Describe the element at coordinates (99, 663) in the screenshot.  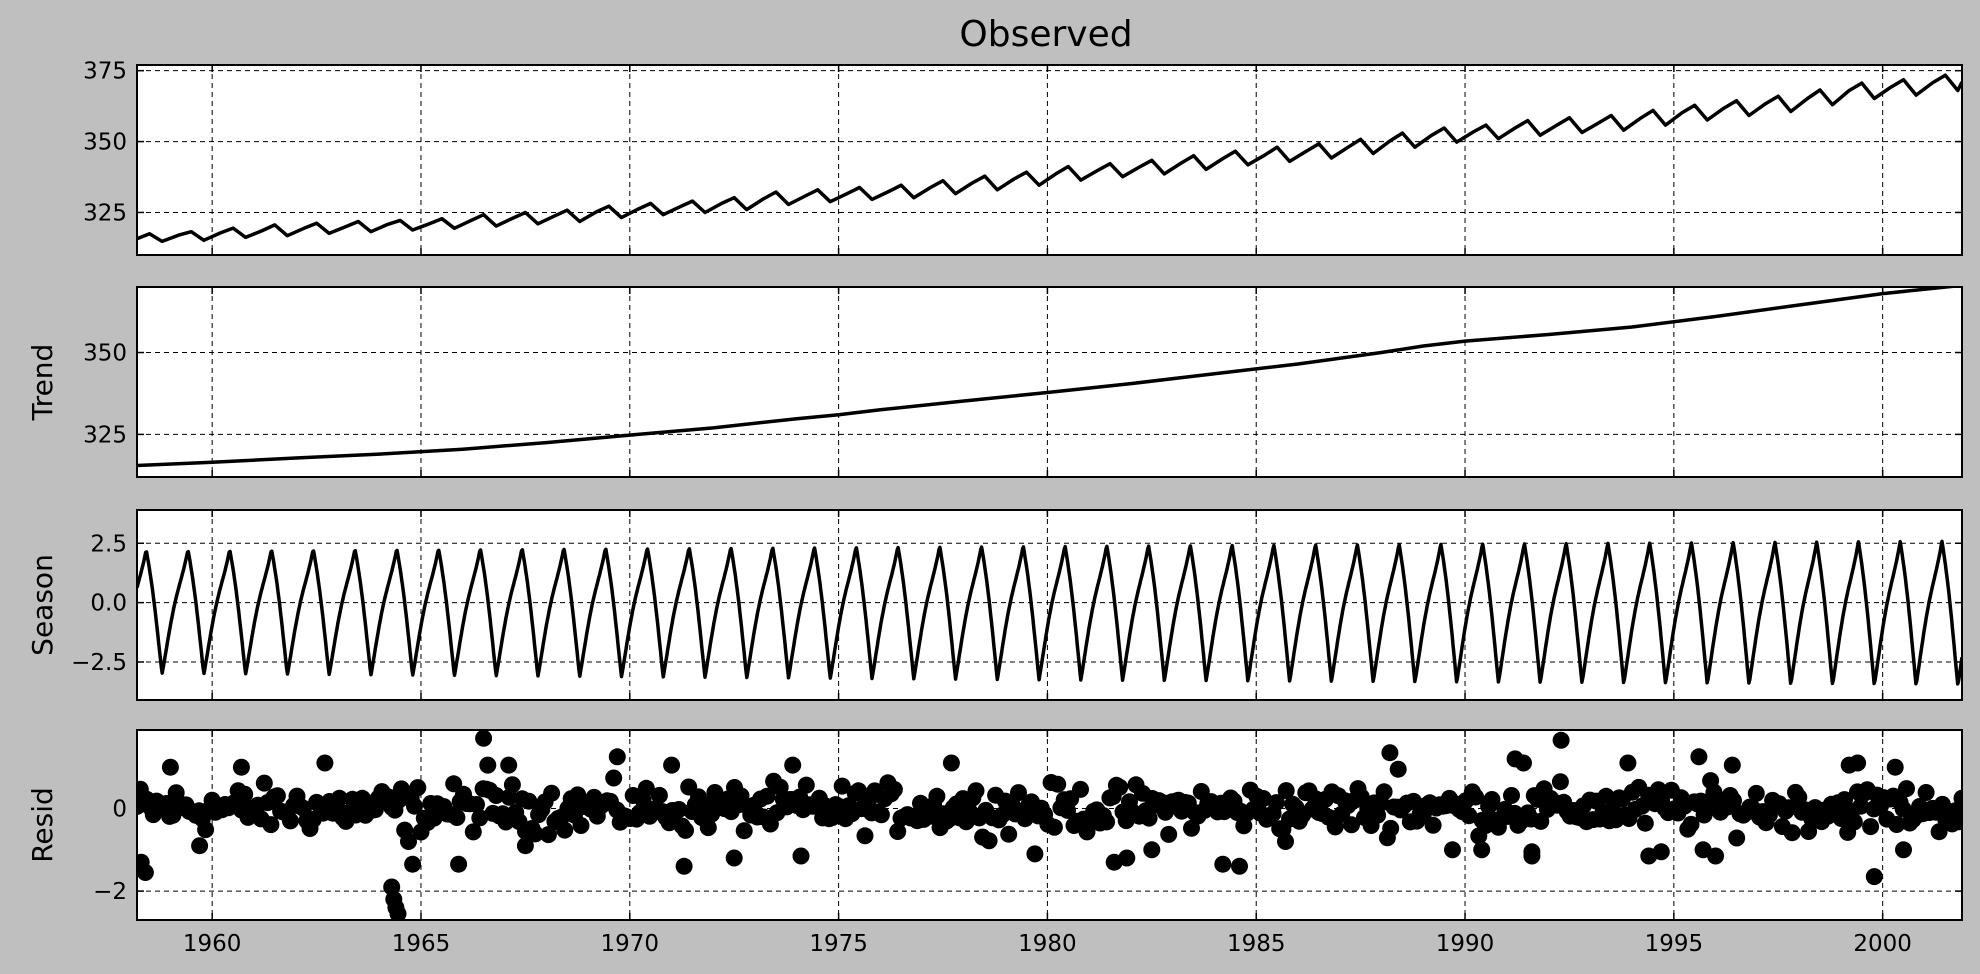
I see `season-ytick-label: −2.5` at that location.